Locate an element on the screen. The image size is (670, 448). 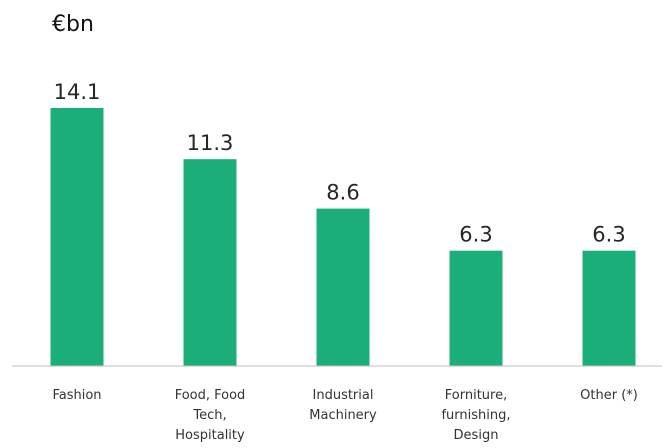
category-label-3: Forniture, furnishing, Design is located at coordinates (475, 415).